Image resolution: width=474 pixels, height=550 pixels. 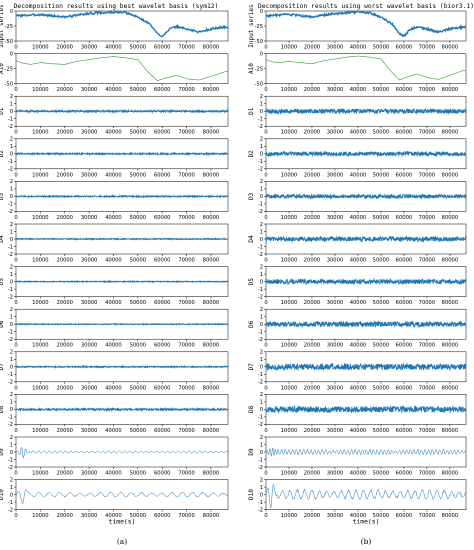 What do you see at coordinates (122, 367) in the screenshot?
I see `series-line-d7` at bounding box center [122, 367].